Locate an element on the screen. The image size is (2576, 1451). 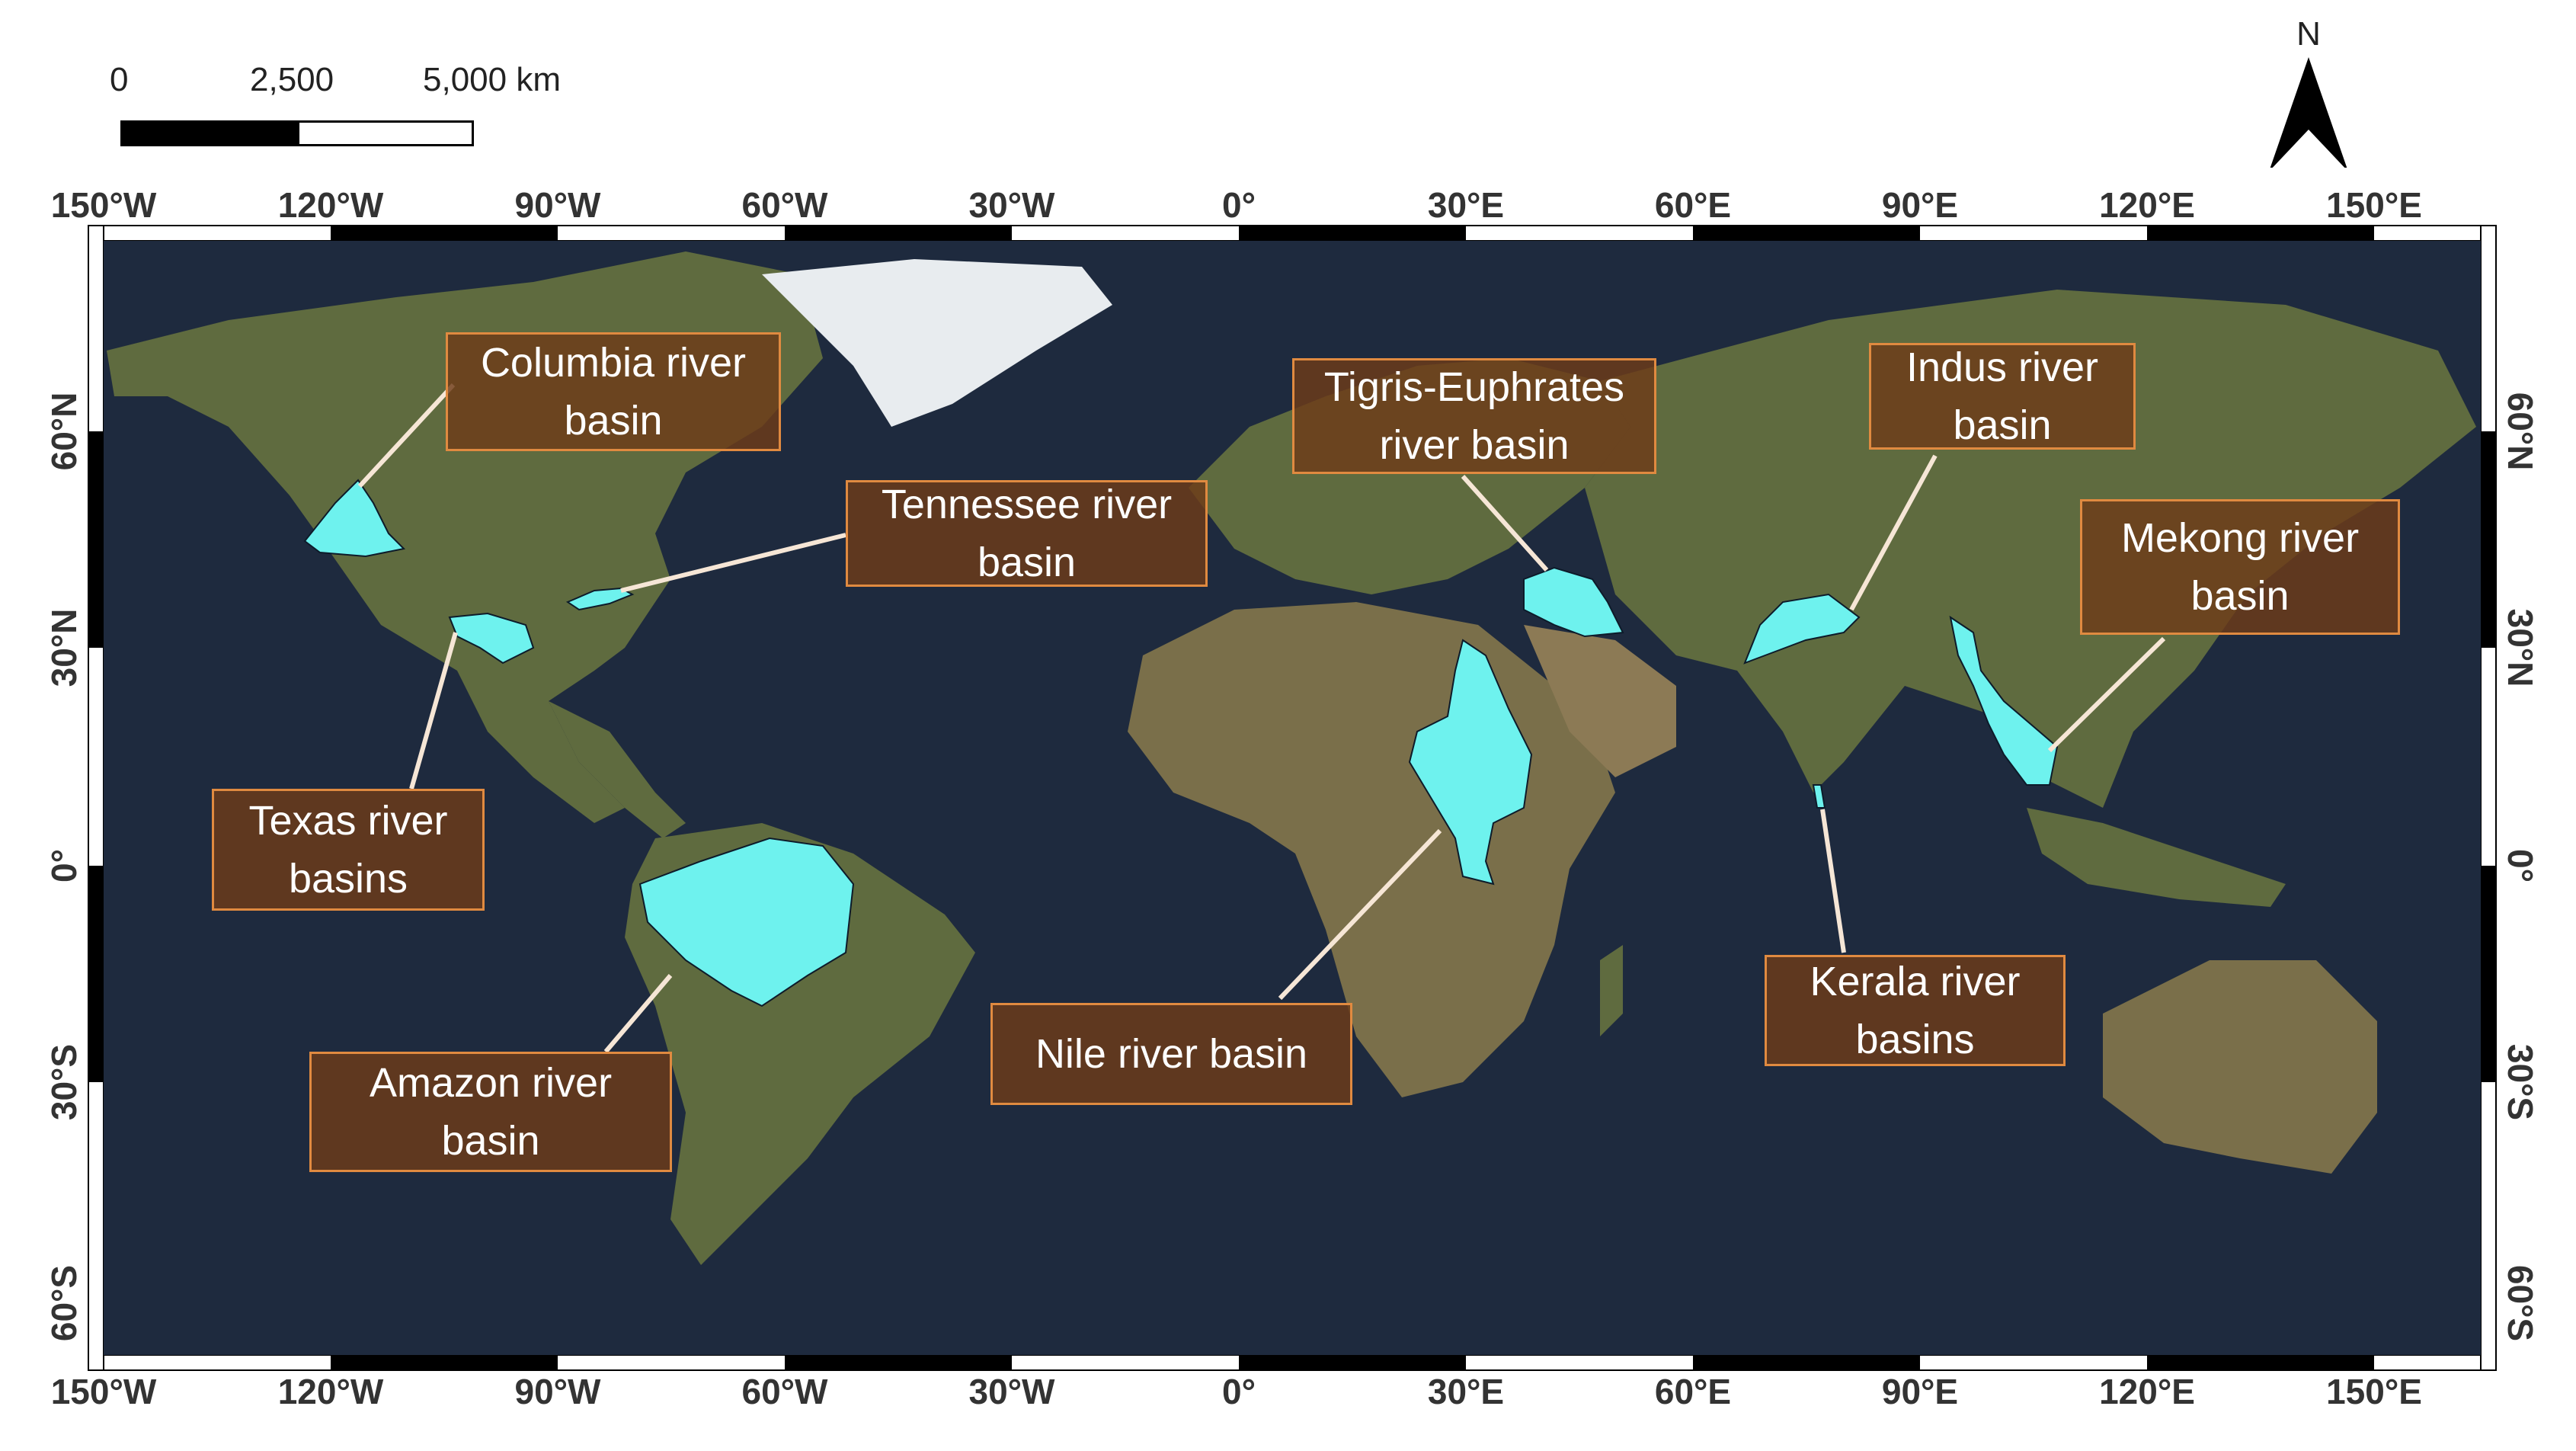
lon-top-4: 30°W is located at coordinates (1012, 205).